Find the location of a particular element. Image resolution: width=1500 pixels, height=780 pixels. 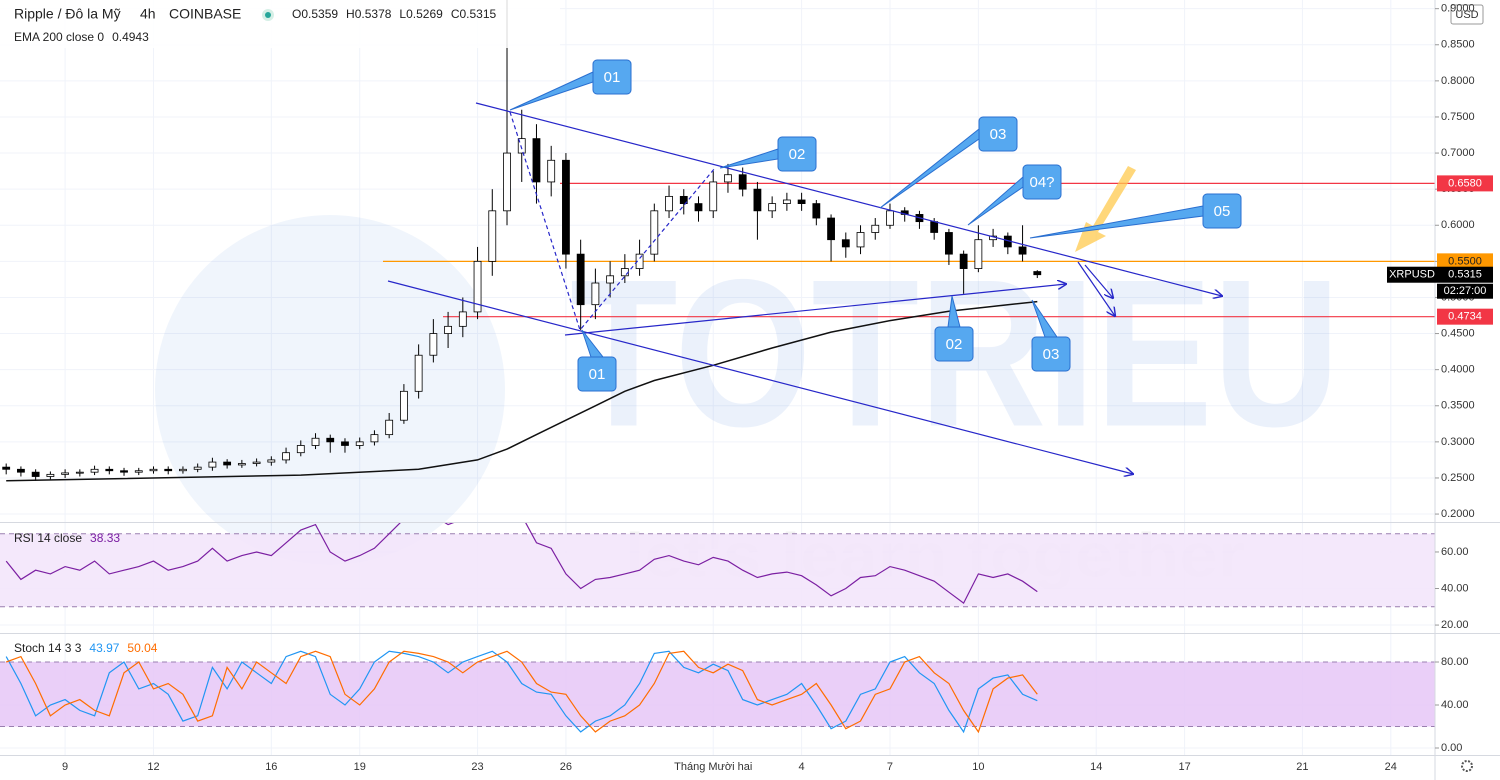

y-tick-label: 80.00 is located at coordinates (1455, 662).